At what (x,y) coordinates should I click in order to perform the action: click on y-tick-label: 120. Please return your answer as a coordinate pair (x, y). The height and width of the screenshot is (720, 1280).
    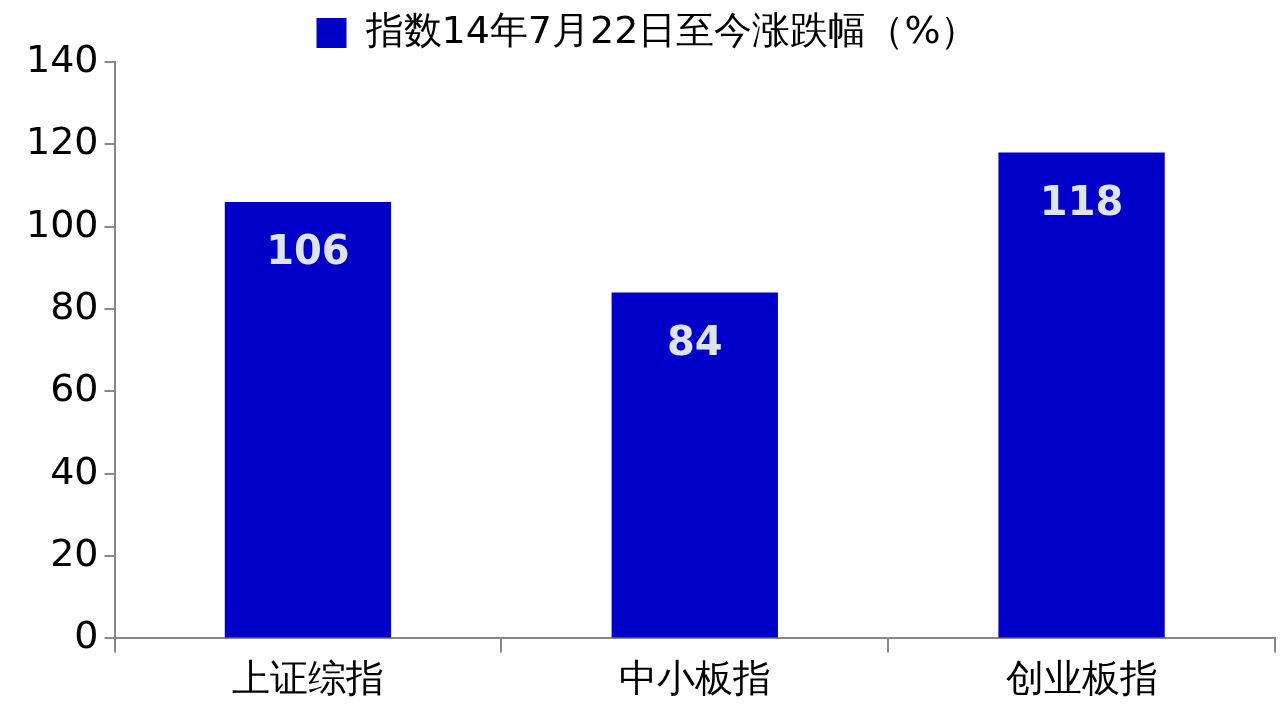
    Looking at the image, I should click on (62, 141).